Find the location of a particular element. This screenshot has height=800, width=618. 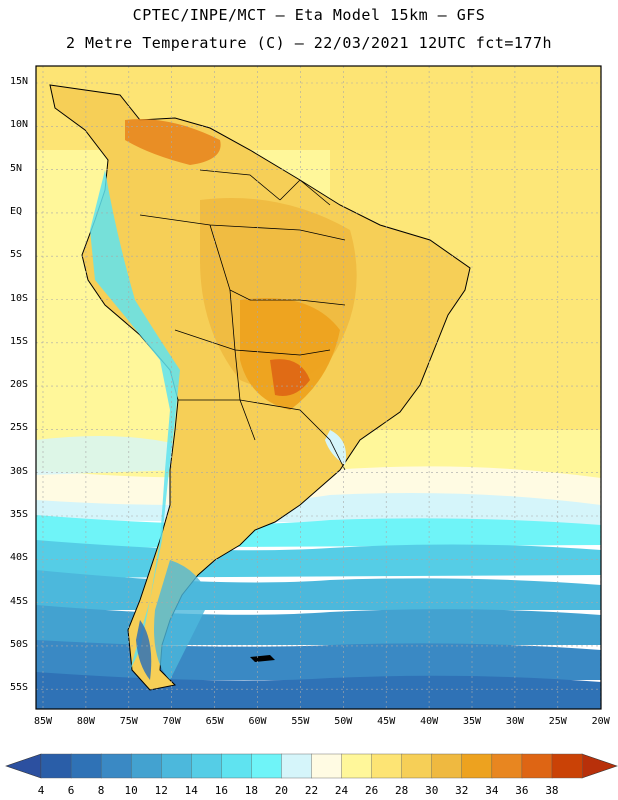

longitude-label: 85W is located at coordinates (43, 721).